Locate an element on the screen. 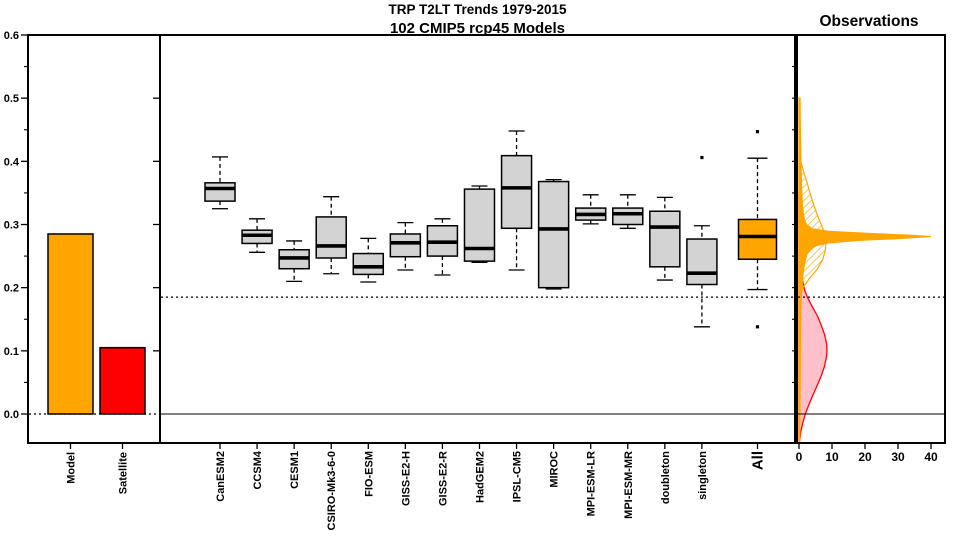 This screenshot has height=560, width=960. boxplot-IPSL-CM5: IPSL-CM5 is located at coordinates (516, 316).